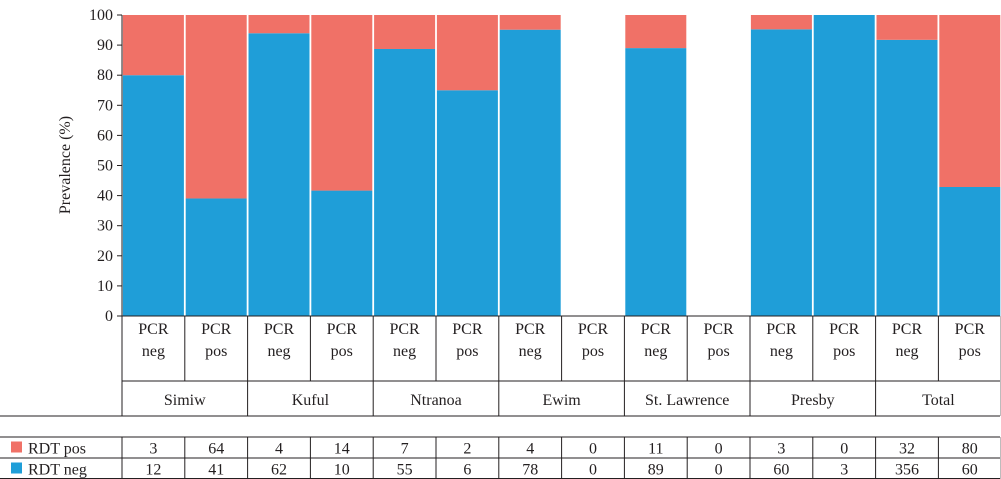 The image size is (1001, 479). What do you see at coordinates (105, 45) in the screenshot?
I see `y-tick-label: 90` at bounding box center [105, 45].